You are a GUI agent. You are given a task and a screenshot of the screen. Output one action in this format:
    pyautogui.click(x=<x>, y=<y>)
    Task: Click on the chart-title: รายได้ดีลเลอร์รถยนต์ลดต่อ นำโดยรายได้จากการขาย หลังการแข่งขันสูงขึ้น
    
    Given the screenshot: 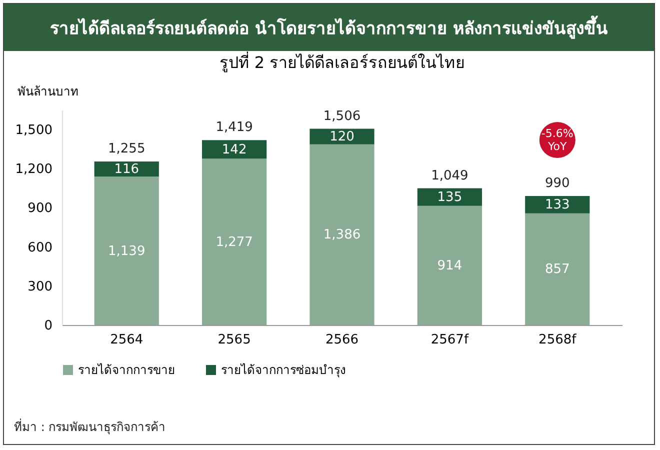 What is the action you would take?
    pyautogui.click(x=329, y=27)
    